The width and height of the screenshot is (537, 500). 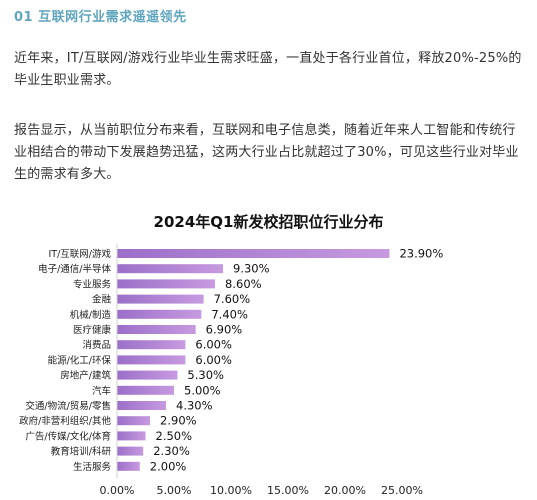 I want to click on data-label: 9.30%, so click(x=251, y=269).